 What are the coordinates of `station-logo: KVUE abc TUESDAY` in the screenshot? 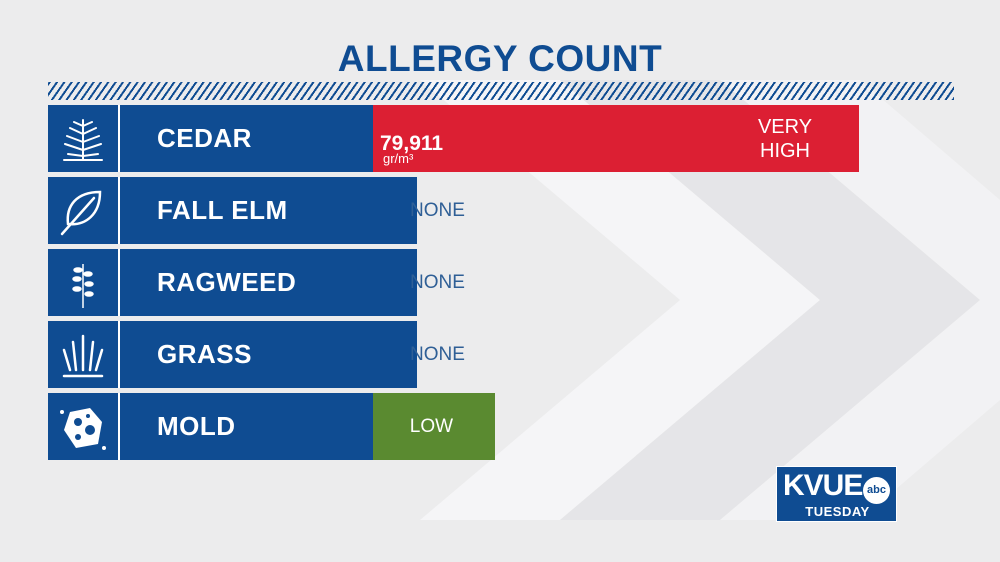 It's located at (836, 494).